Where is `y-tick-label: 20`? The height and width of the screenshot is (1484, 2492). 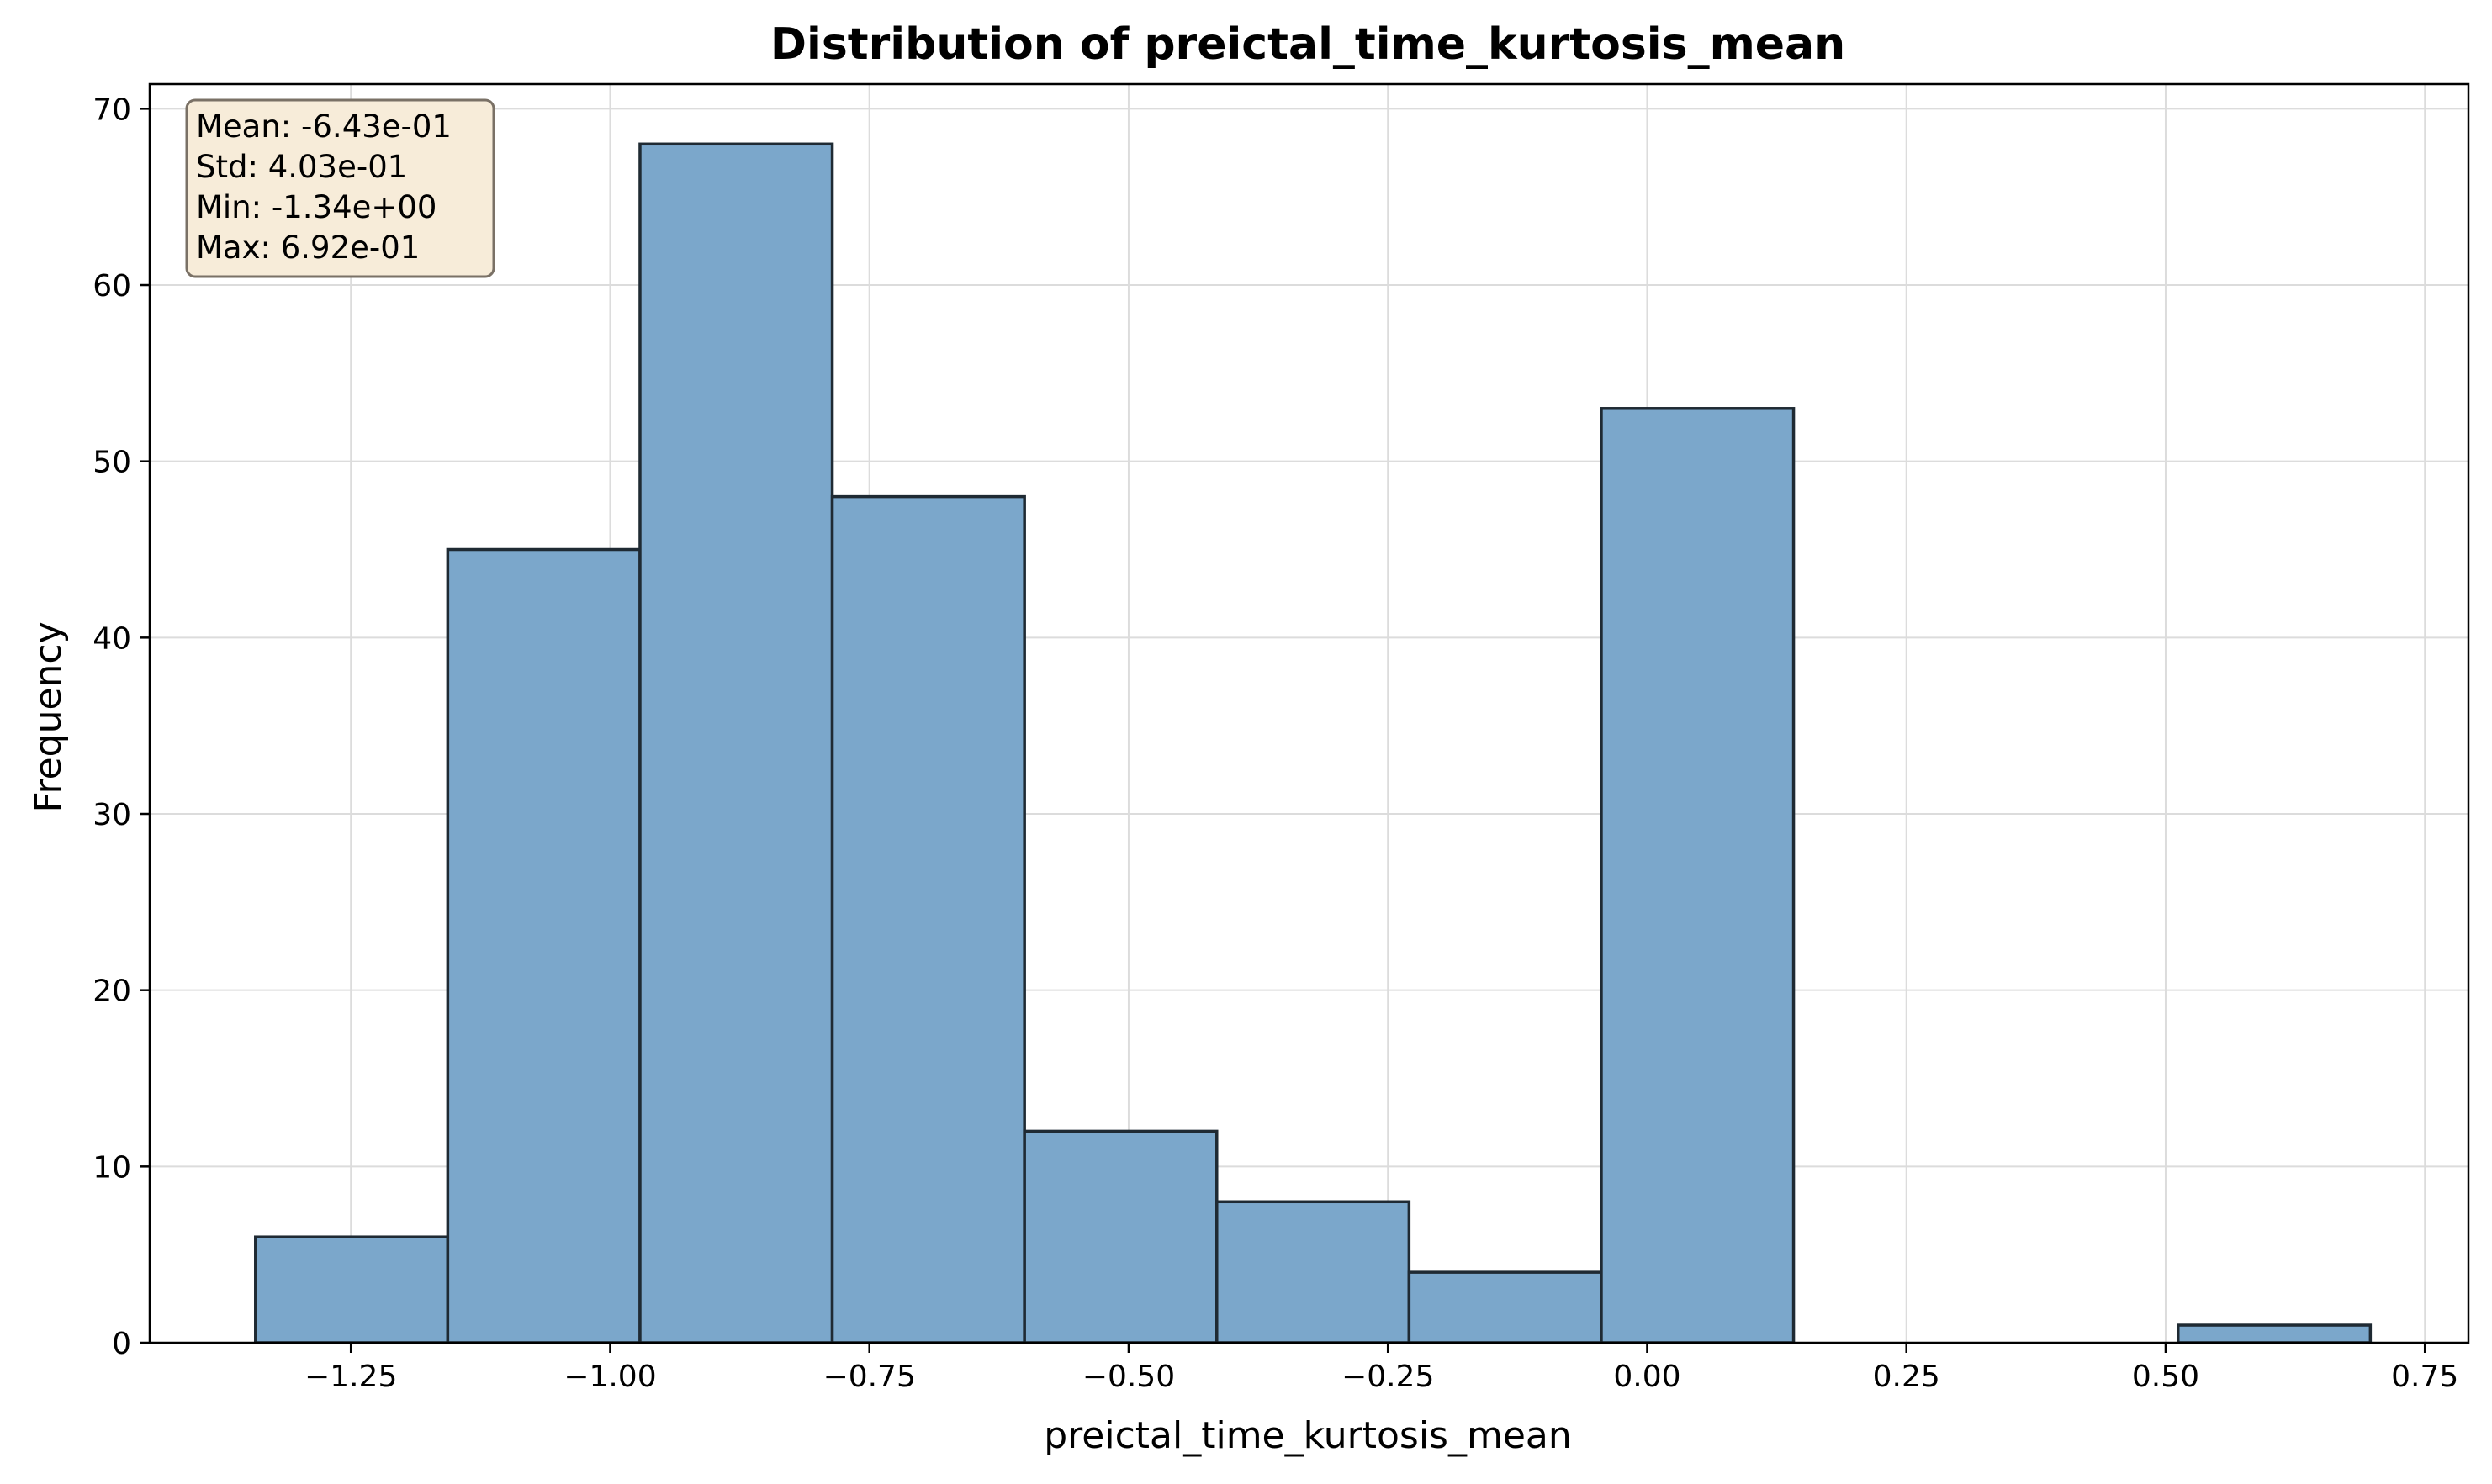
y-tick-label: 20 is located at coordinates (112, 991).